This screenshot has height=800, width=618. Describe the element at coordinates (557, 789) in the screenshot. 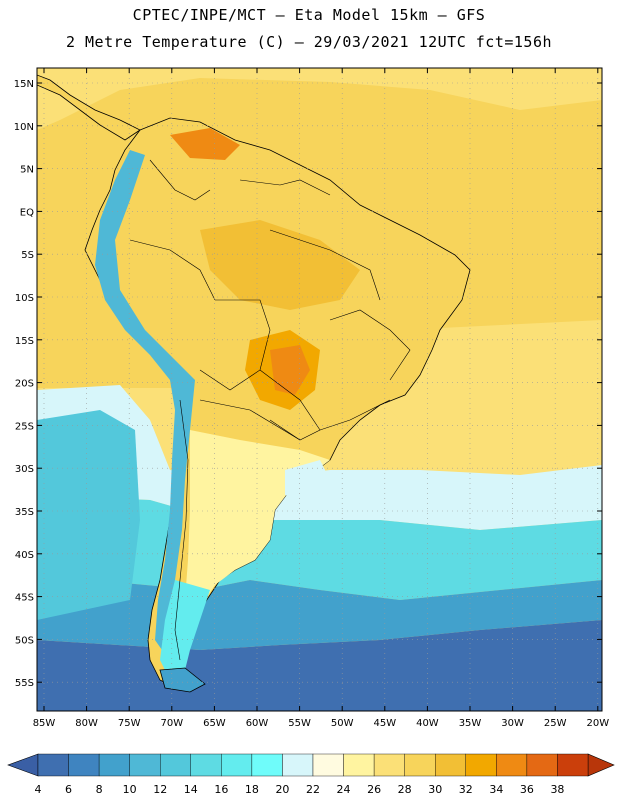

I see `colorbar-label: 38` at that location.